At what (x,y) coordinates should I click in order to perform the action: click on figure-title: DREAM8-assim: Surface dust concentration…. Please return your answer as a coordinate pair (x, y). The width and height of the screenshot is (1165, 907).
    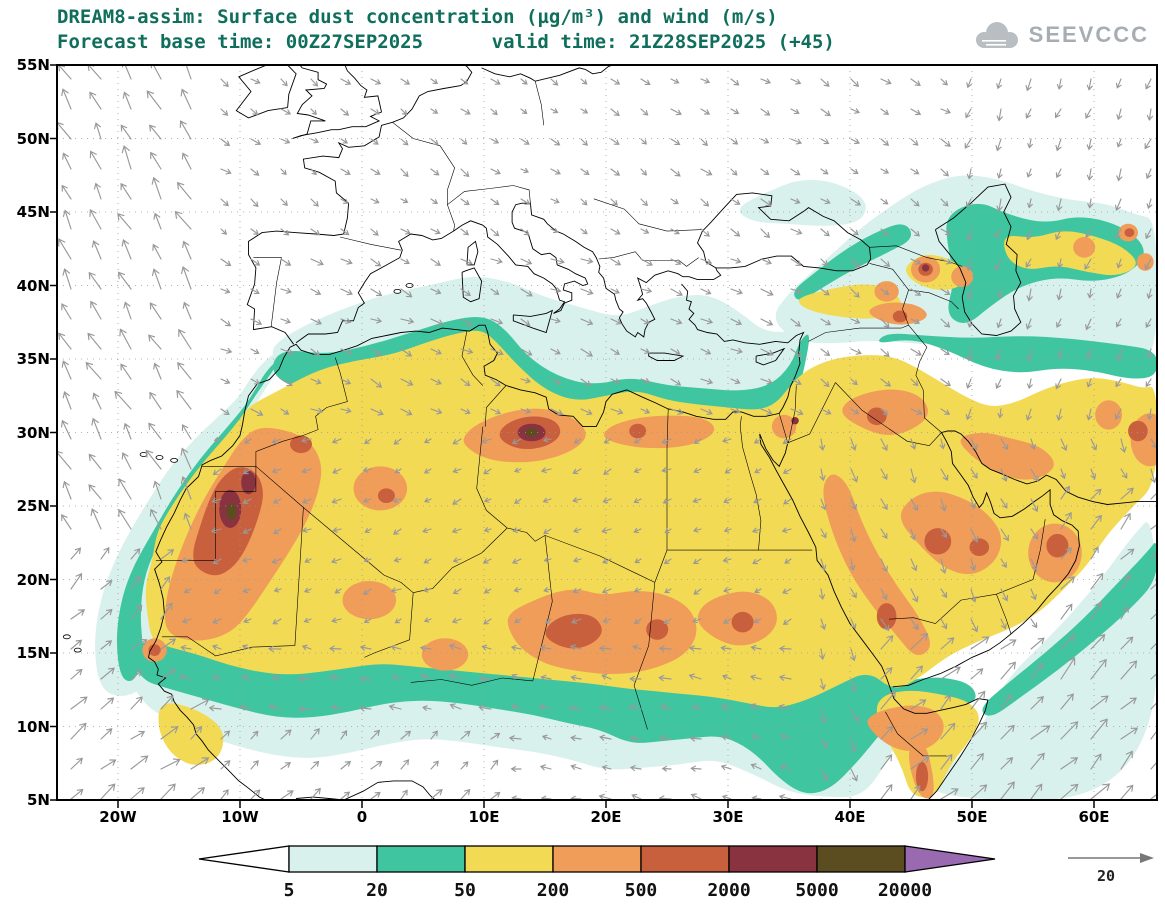
    Looking at the image, I should click on (417, 17).